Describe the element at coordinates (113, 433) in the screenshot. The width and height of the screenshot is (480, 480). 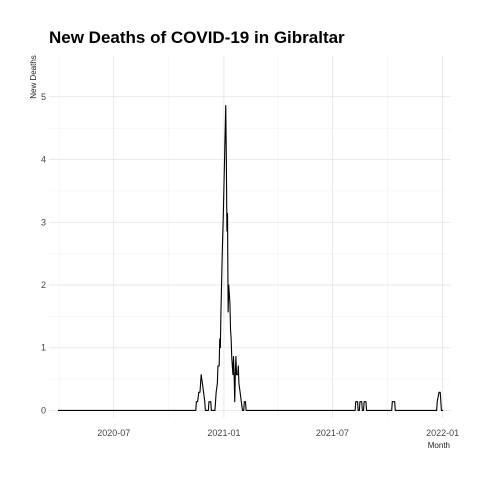
I see `x-tick-label: 2020-07` at that location.